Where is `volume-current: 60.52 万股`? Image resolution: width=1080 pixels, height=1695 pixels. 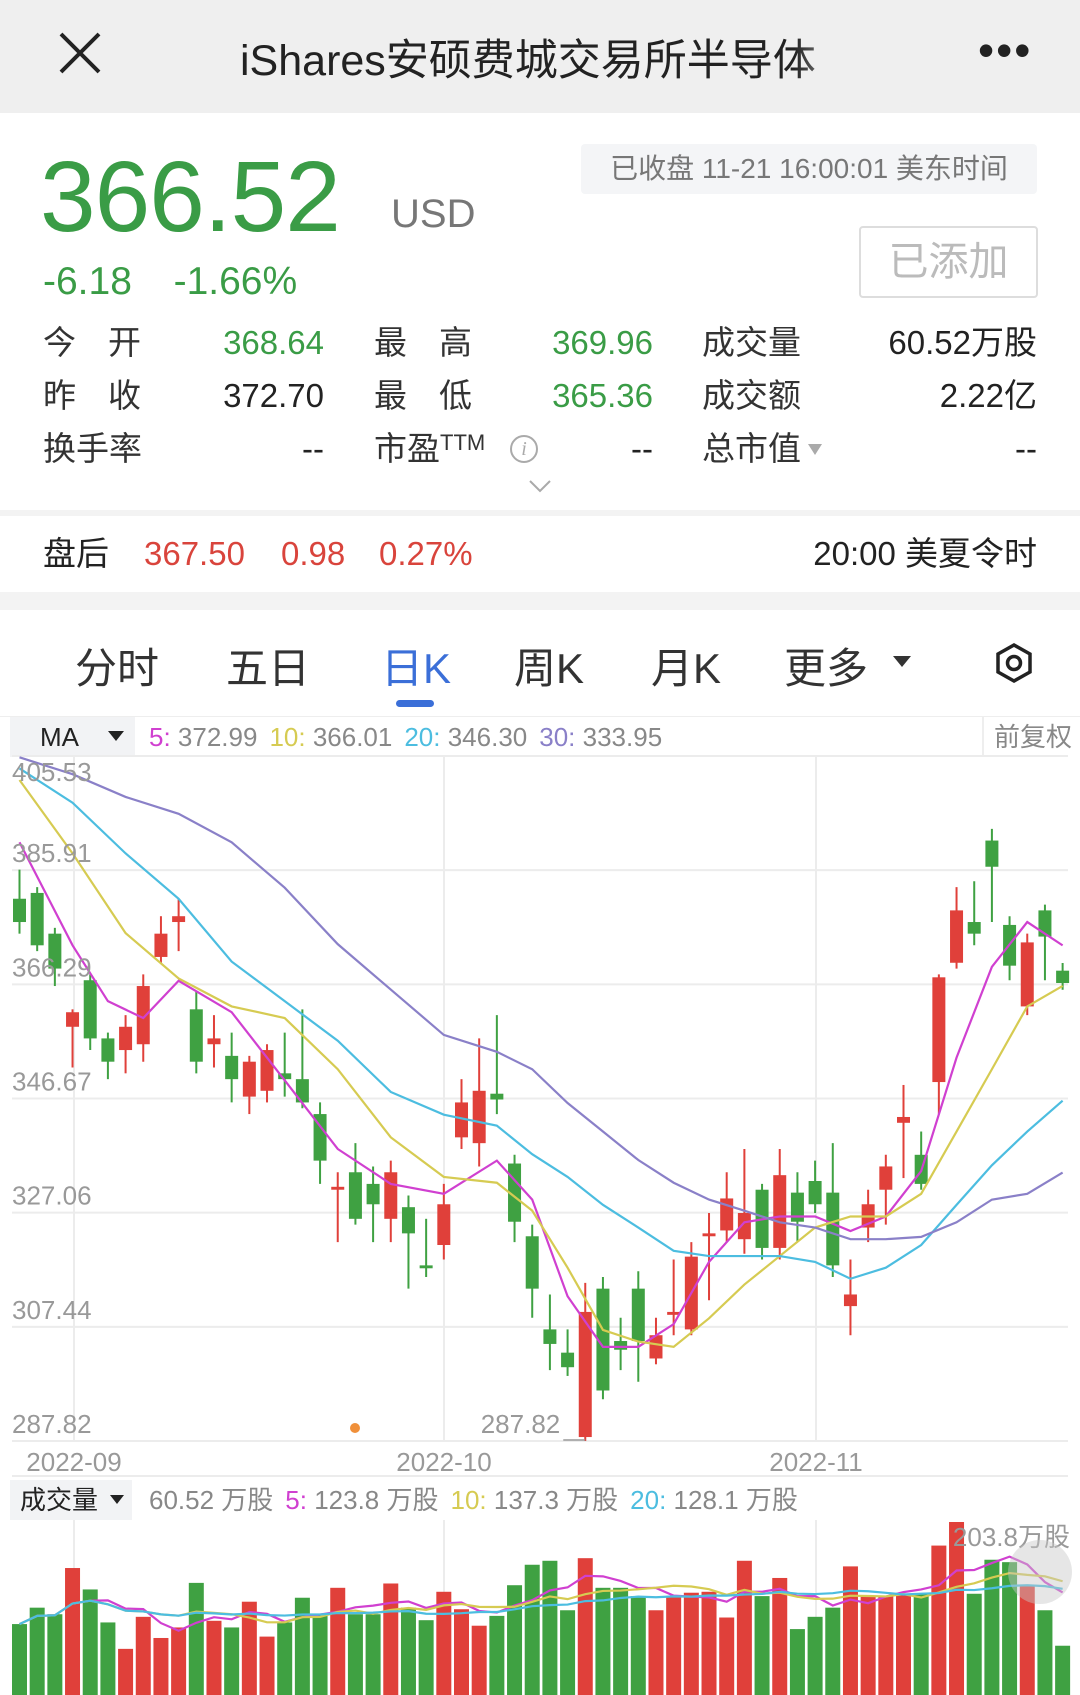
volume-current: 60.52 万股 is located at coordinates (211, 1500).